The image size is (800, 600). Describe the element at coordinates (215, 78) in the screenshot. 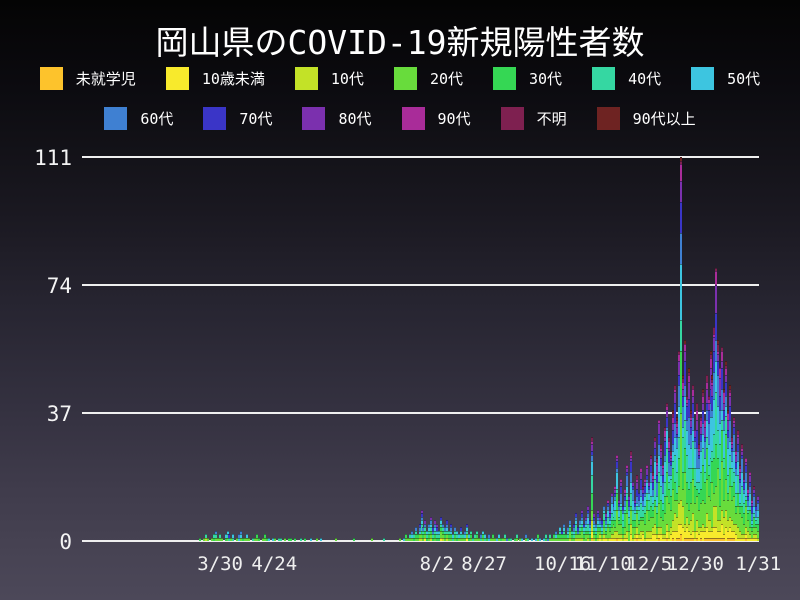

I see `legend-item-1: 10歳未満` at that location.